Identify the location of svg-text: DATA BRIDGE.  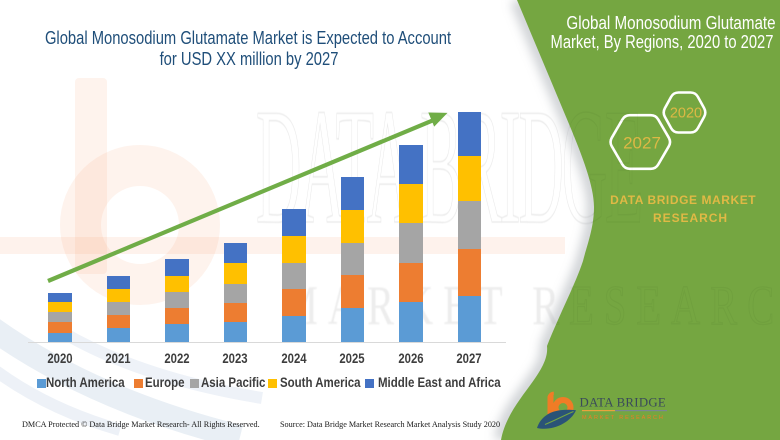
(623, 402).